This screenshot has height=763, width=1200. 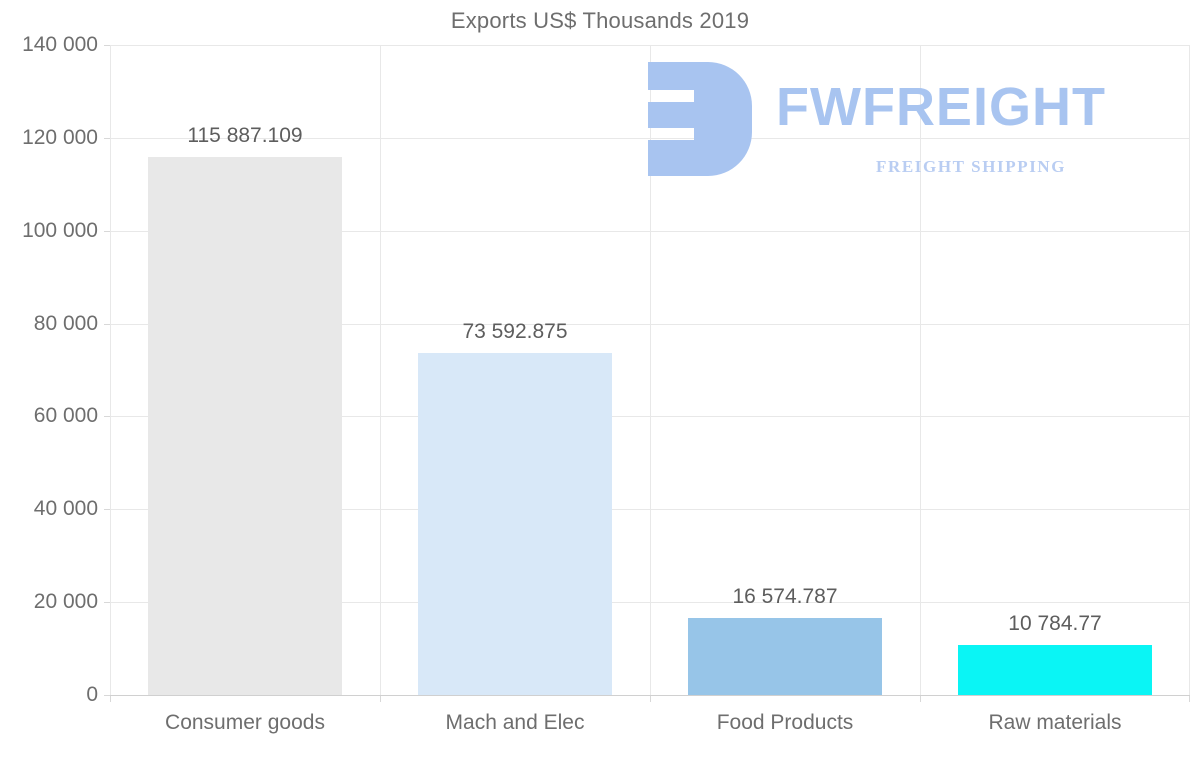 I want to click on y-axis-tick-label: 0, so click(x=92, y=694).